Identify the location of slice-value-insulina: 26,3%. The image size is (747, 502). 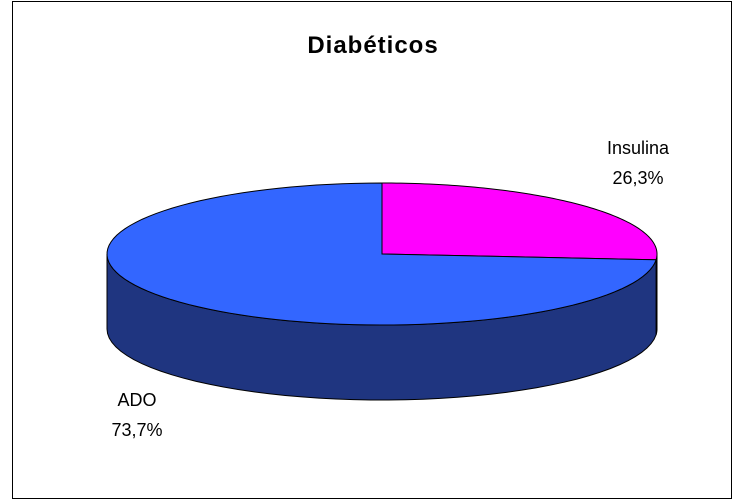
(637, 178).